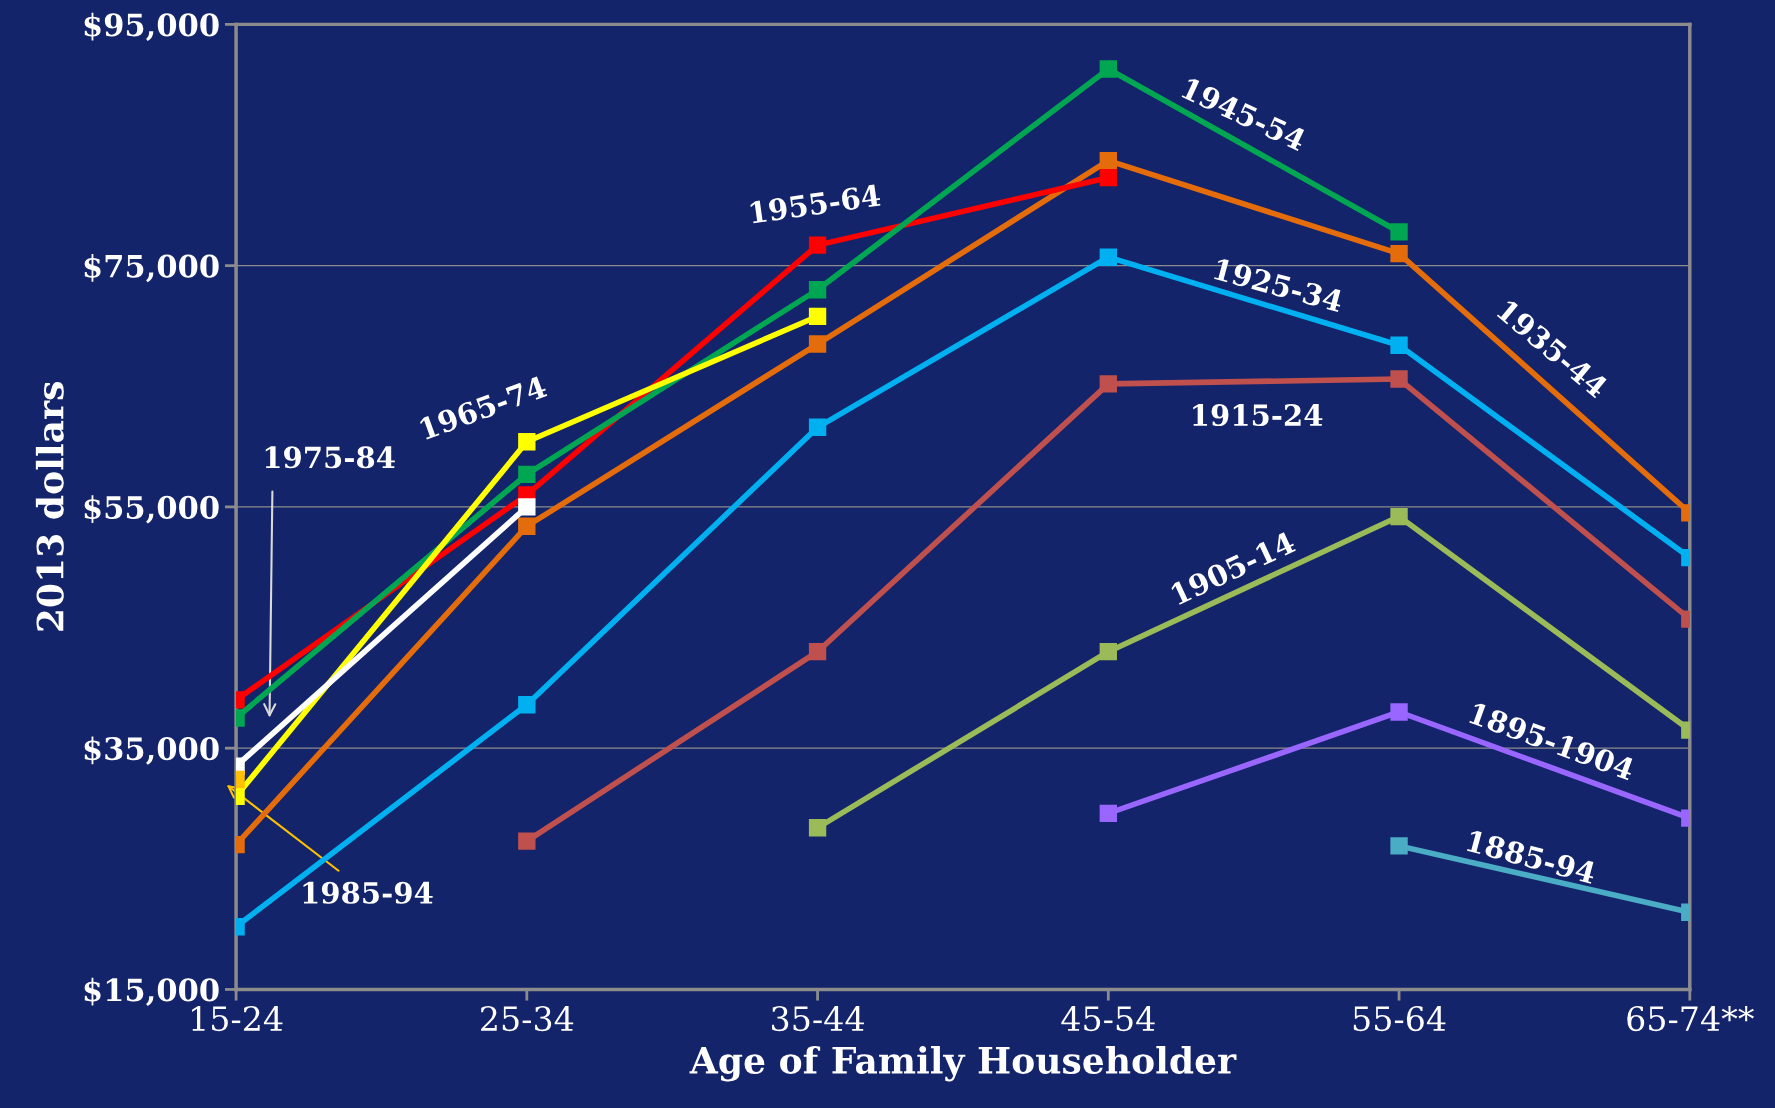  What do you see at coordinates (818, 1019) in the screenshot?
I see `x-tick-label: 35-44` at bounding box center [818, 1019].